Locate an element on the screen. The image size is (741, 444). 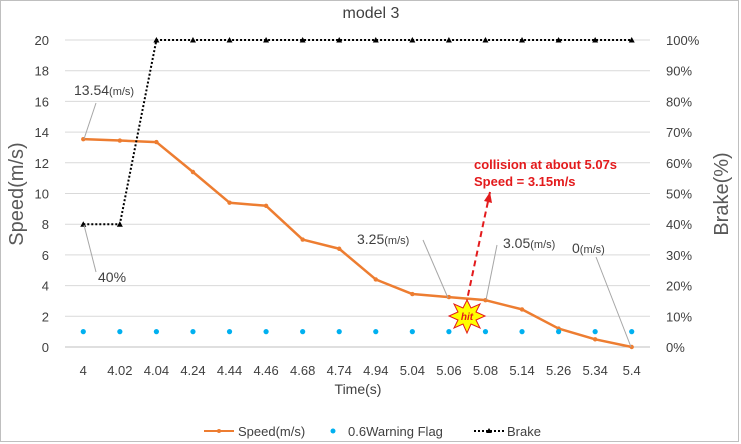
y2-tick-label: 80% is located at coordinates (679, 101).